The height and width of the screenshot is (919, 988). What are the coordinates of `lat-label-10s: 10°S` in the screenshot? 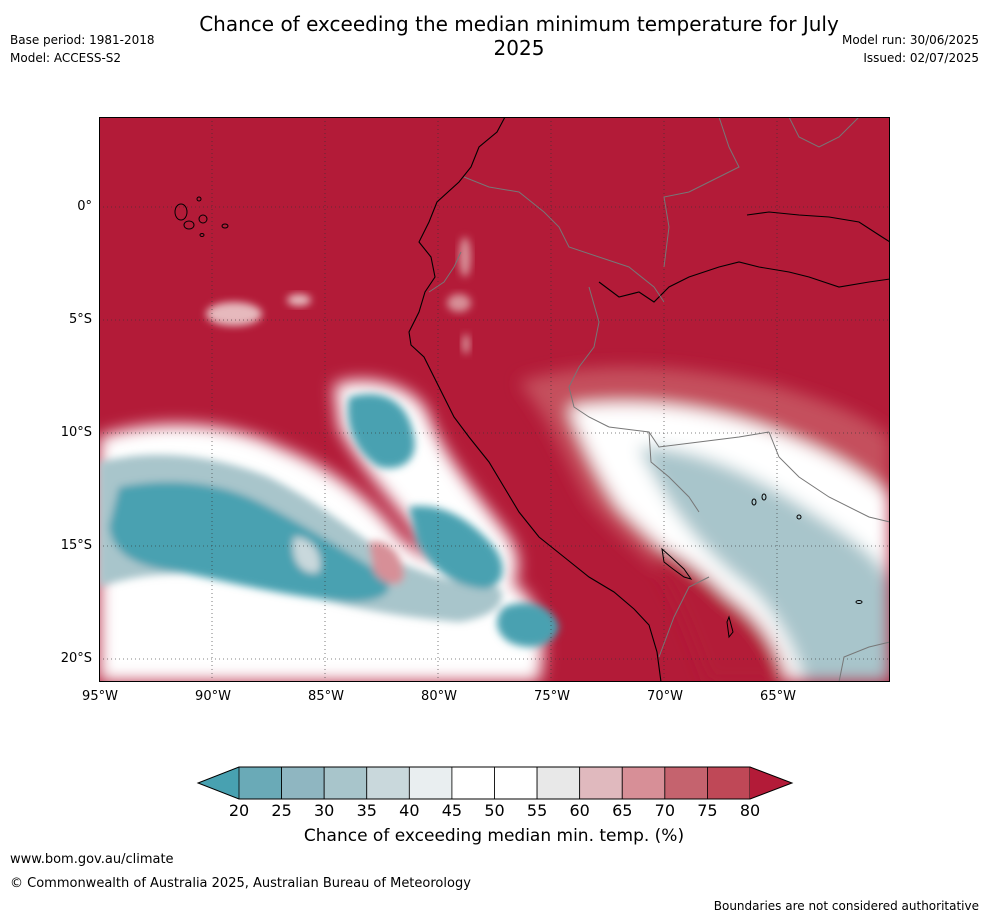 It's located at (76, 432).